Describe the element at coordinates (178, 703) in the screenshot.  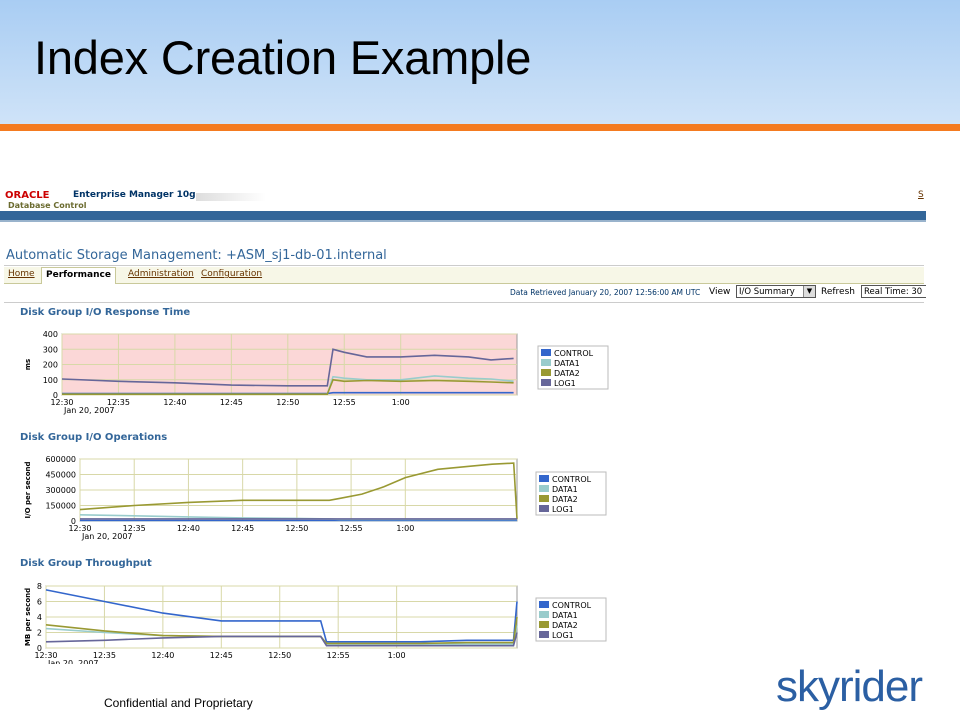
I see `footer-text: Confidential and Proprietary` at that location.